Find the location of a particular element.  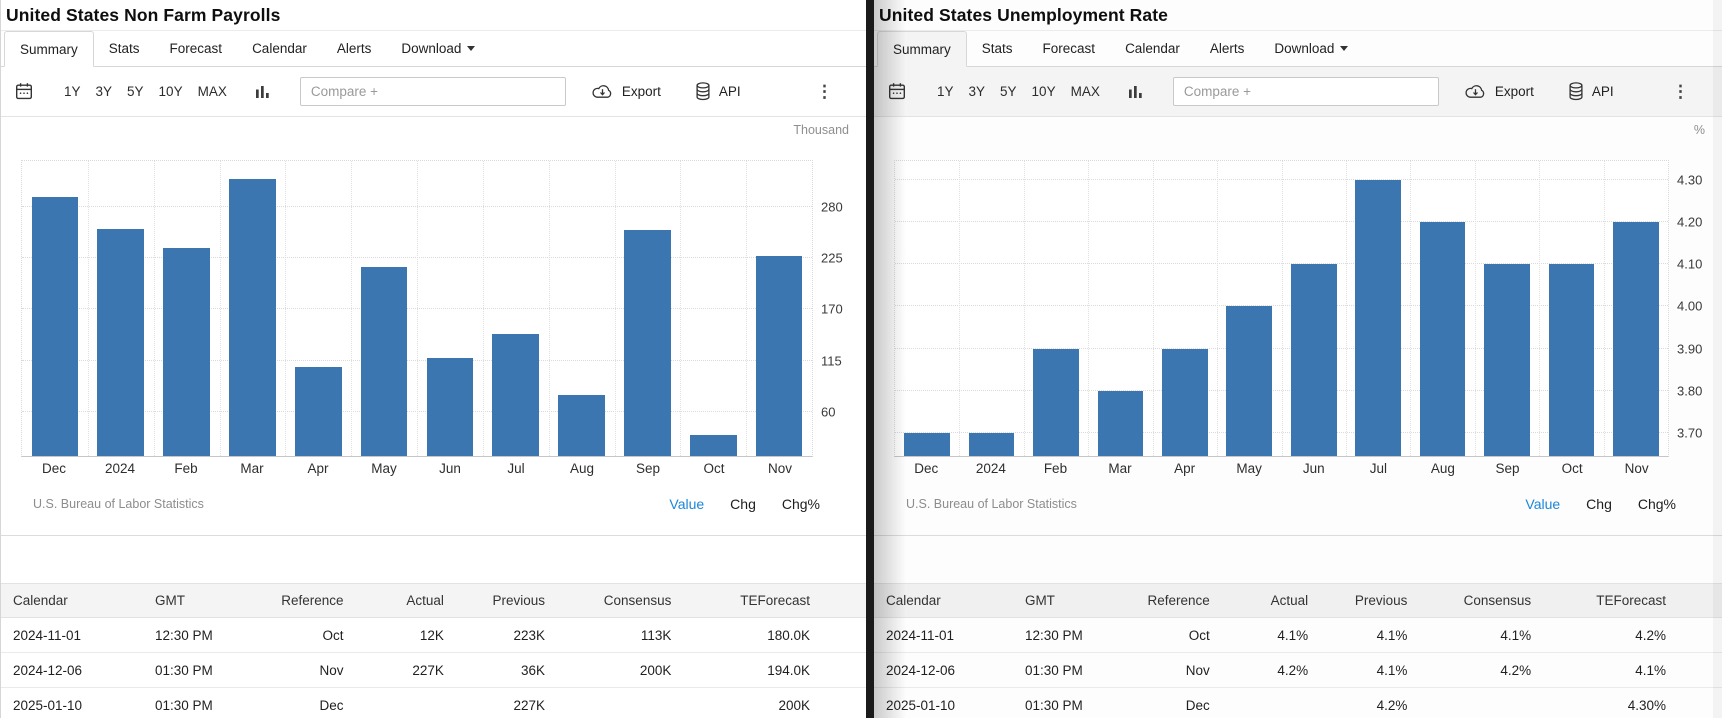

source-attribution: U.S. Bureau of Labor Statistics is located at coordinates (118, 504).